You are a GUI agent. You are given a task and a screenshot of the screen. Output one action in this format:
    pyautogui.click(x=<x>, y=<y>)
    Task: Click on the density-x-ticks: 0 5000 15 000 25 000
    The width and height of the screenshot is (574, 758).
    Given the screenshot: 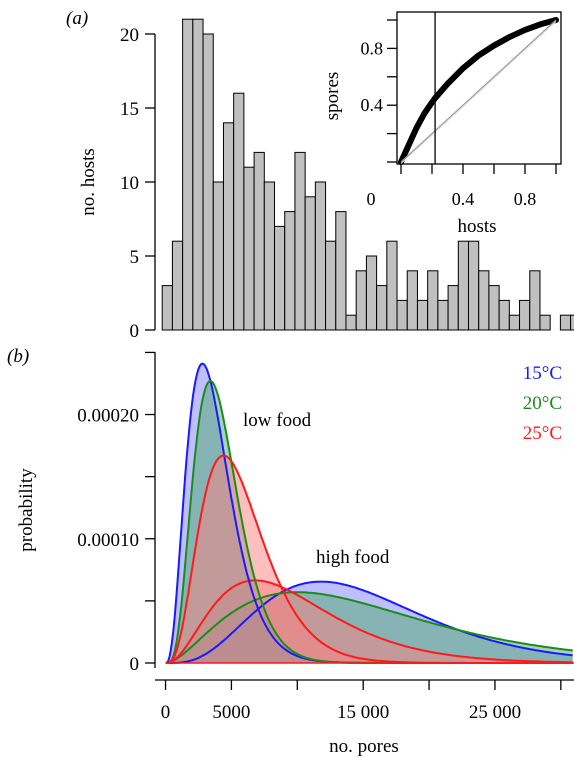 What is the action you would take?
    pyautogui.click(x=361, y=701)
    